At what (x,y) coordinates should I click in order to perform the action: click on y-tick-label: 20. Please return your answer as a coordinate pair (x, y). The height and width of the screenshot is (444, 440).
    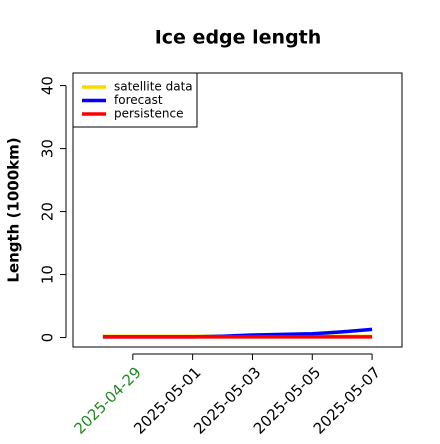
    Looking at the image, I should click on (48, 211).